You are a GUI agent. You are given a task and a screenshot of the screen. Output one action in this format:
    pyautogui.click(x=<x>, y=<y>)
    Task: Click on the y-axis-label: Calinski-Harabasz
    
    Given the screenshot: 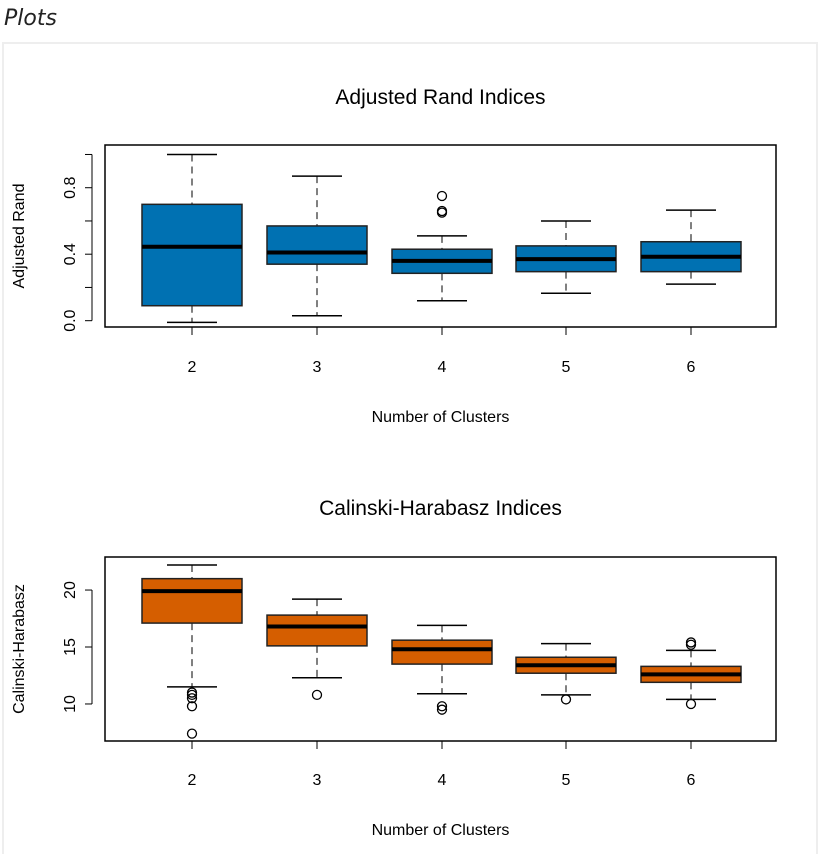 What is the action you would take?
    pyautogui.click(x=19, y=649)
    